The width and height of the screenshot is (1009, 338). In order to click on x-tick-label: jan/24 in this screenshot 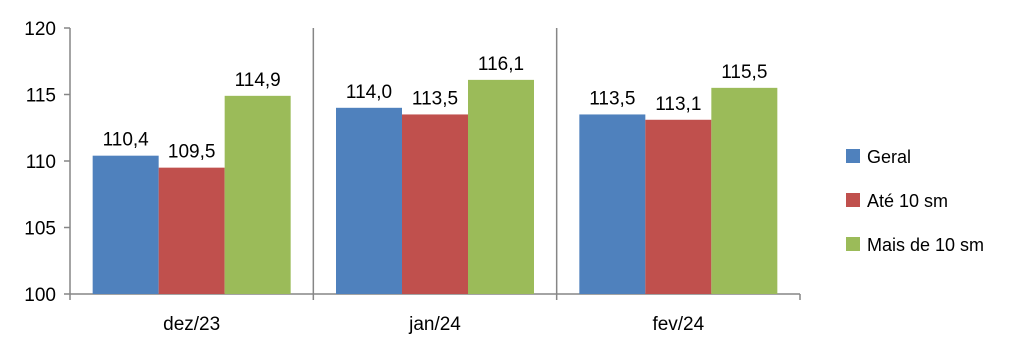, I will do `click(434, 324)`.